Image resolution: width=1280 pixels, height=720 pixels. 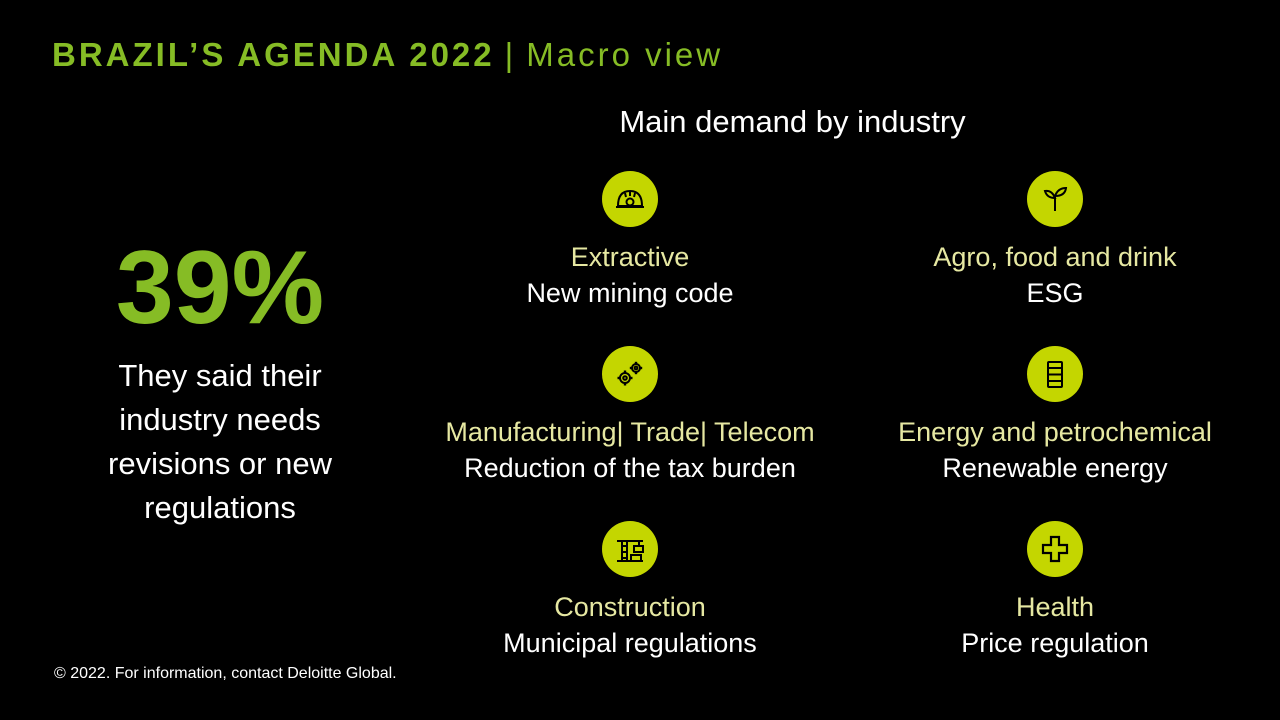 What do you see at coordinates (1055, 549) in the screenshot?
I see `medical-cross-icon` at bounding box center [1055, 549].